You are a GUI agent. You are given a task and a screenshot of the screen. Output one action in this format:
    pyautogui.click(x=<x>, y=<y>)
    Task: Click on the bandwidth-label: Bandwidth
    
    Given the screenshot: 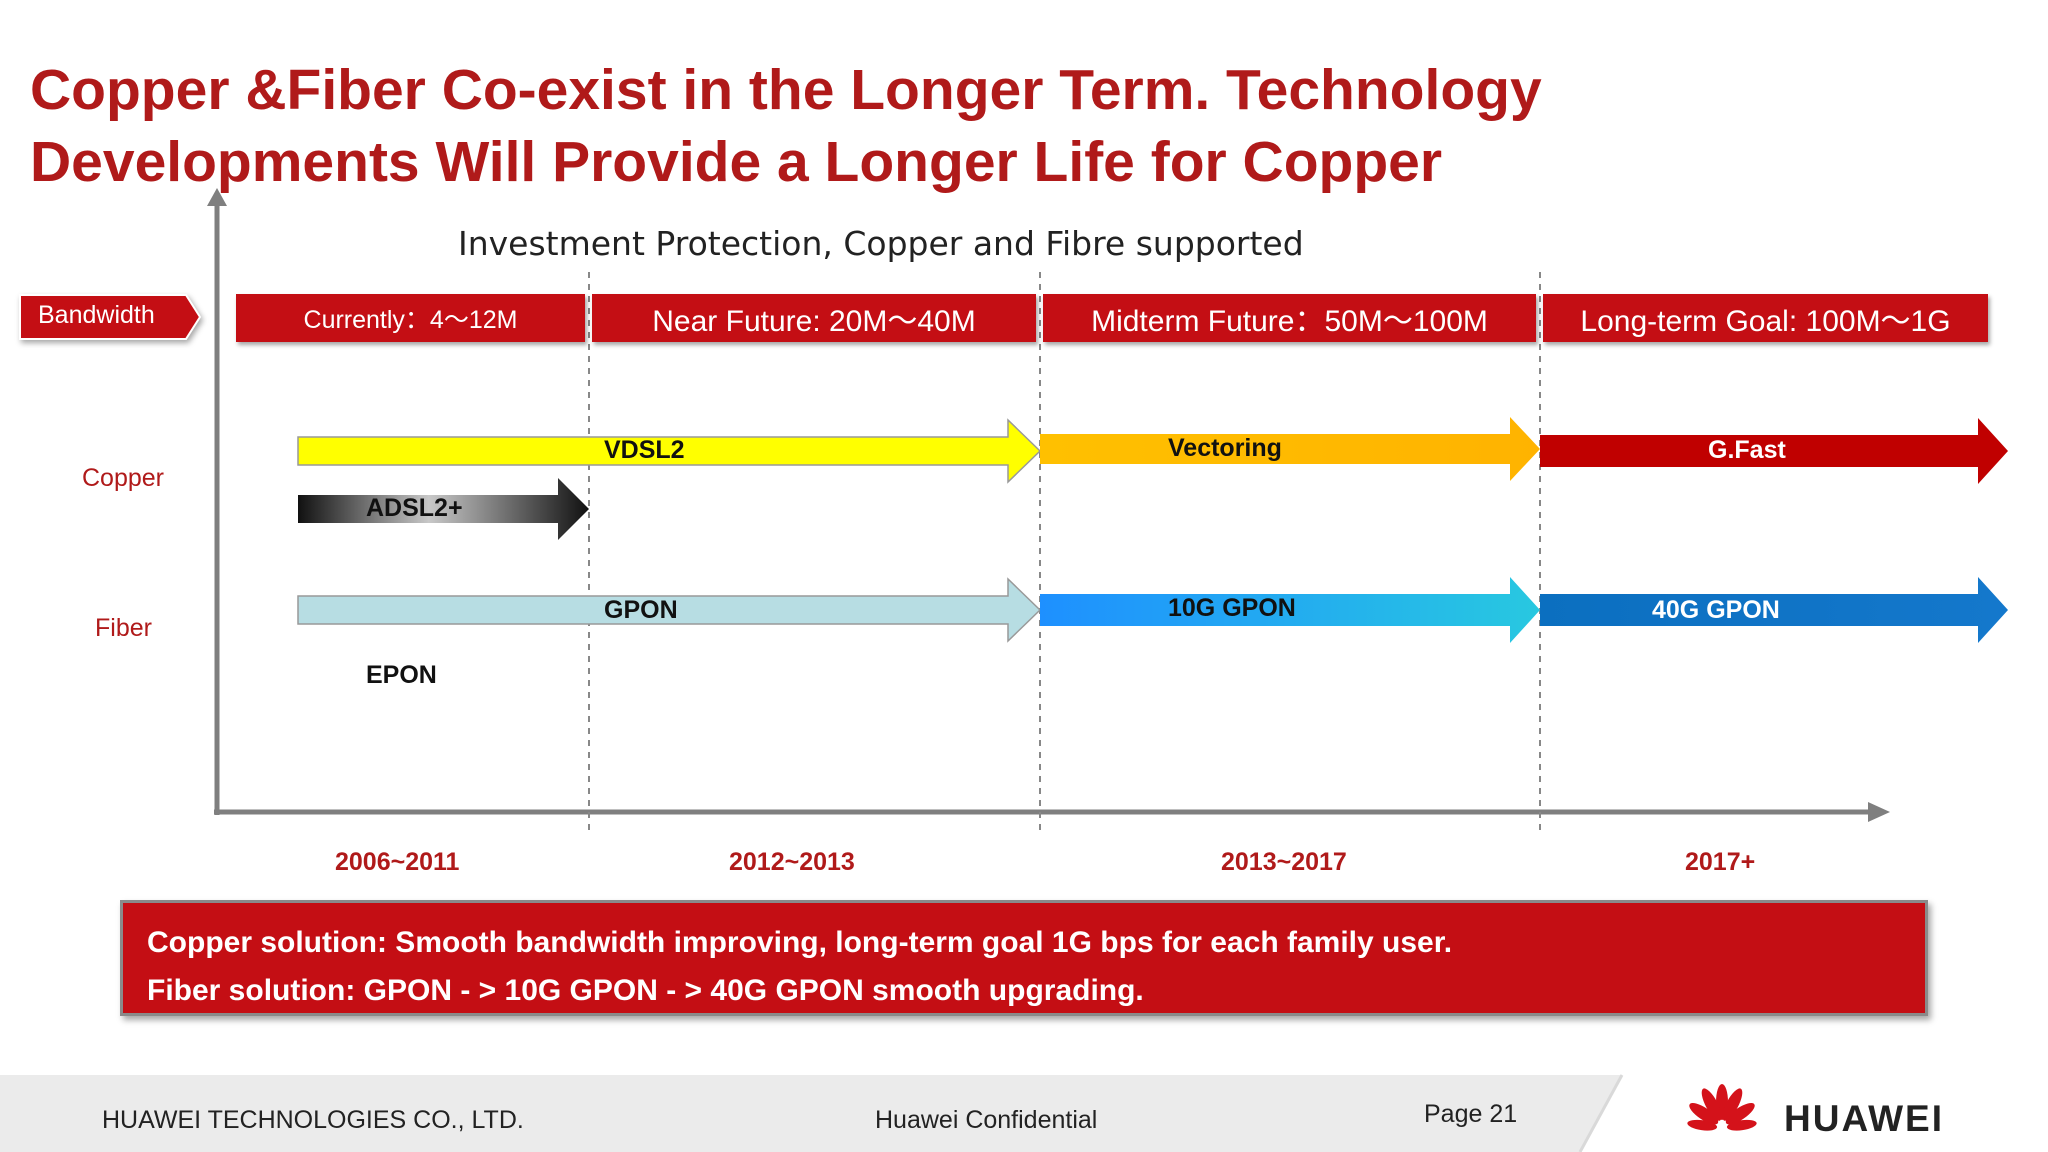 What is the action you would take?
    pyautogui.click(x=96, y=315)
    